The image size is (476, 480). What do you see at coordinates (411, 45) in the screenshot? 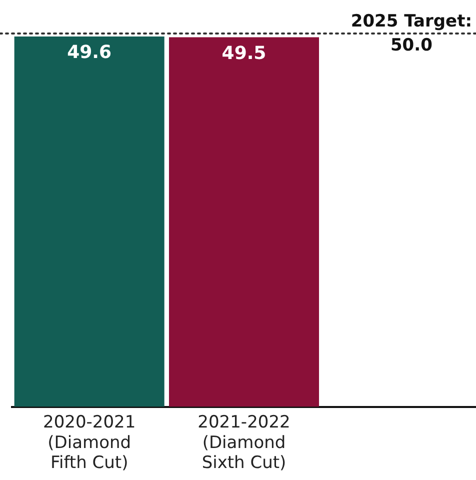
I see `annotation: 50.0` at bounding box center [411, 45].